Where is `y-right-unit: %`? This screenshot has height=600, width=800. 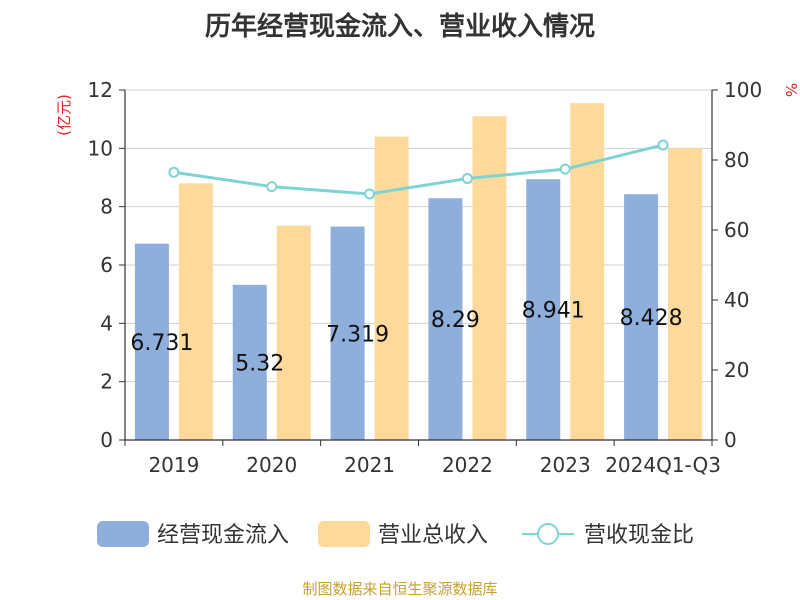
y-right-unit: % is located at coordinates (791, 90).